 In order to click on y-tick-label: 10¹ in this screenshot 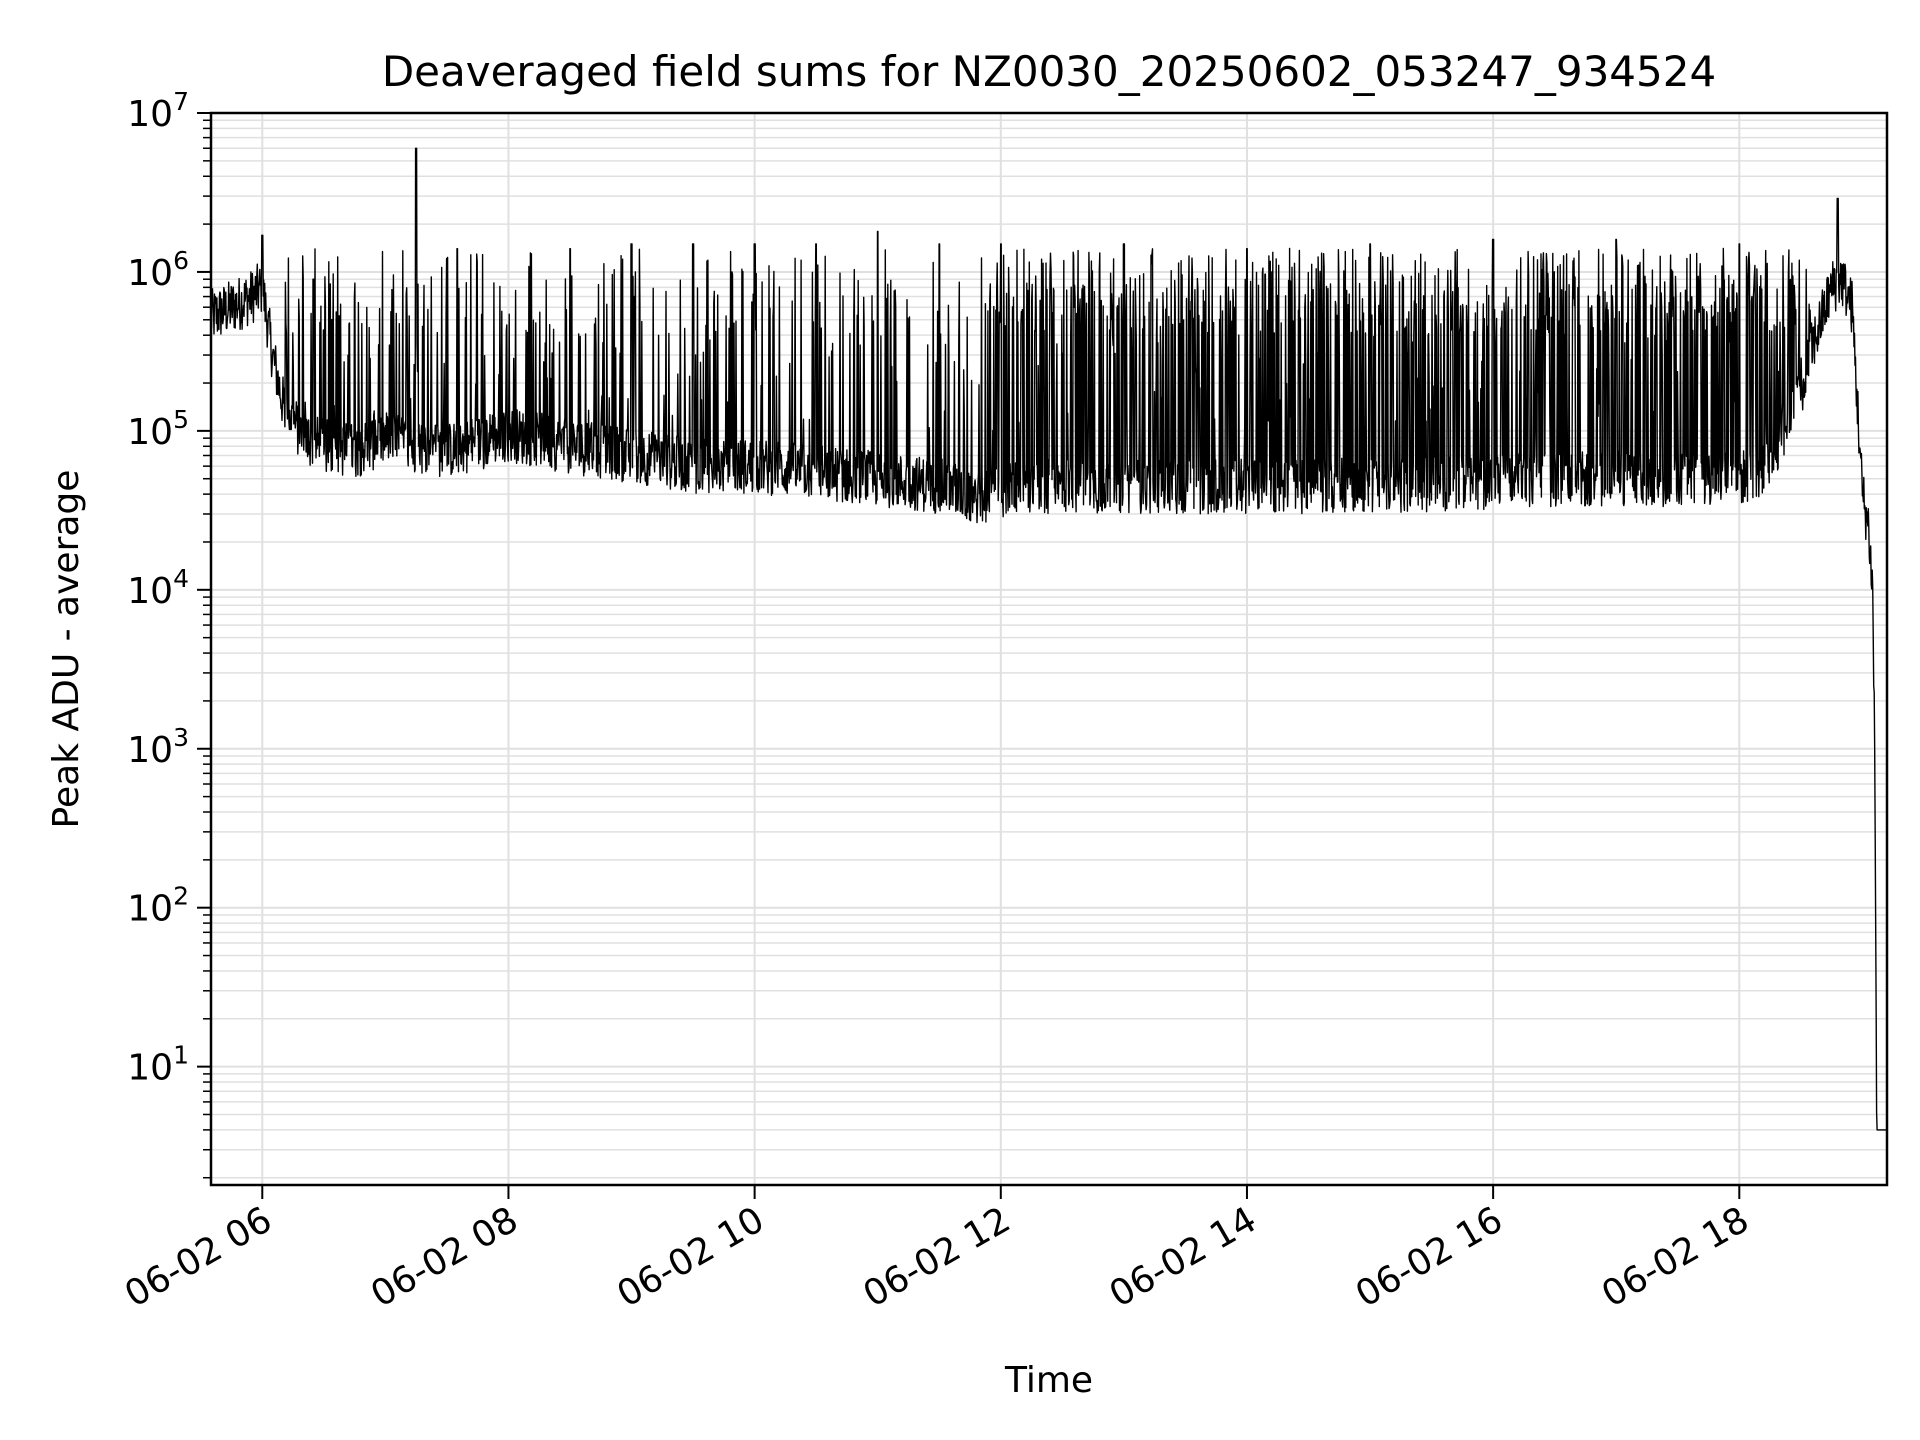, I will do `click(158, 1065)`.